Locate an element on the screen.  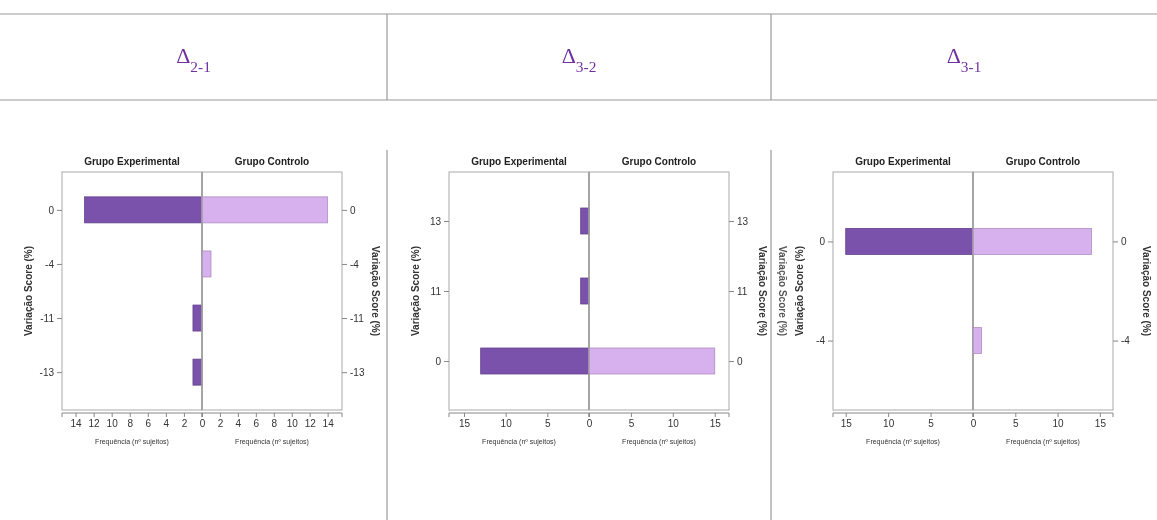
chart-title: Δ$_{3-1}$ is located at coordinates (964, 59).